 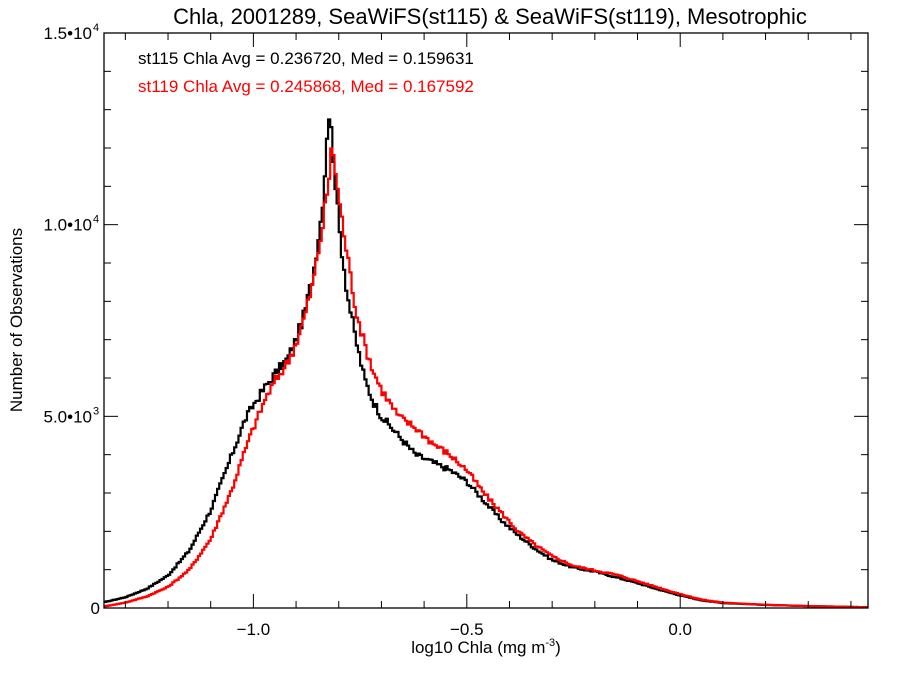 What do you see at coordinates (68, 416) in the screenshot?
I see `y-tick-label: 5.0•10` at bounding box center [68, 416].